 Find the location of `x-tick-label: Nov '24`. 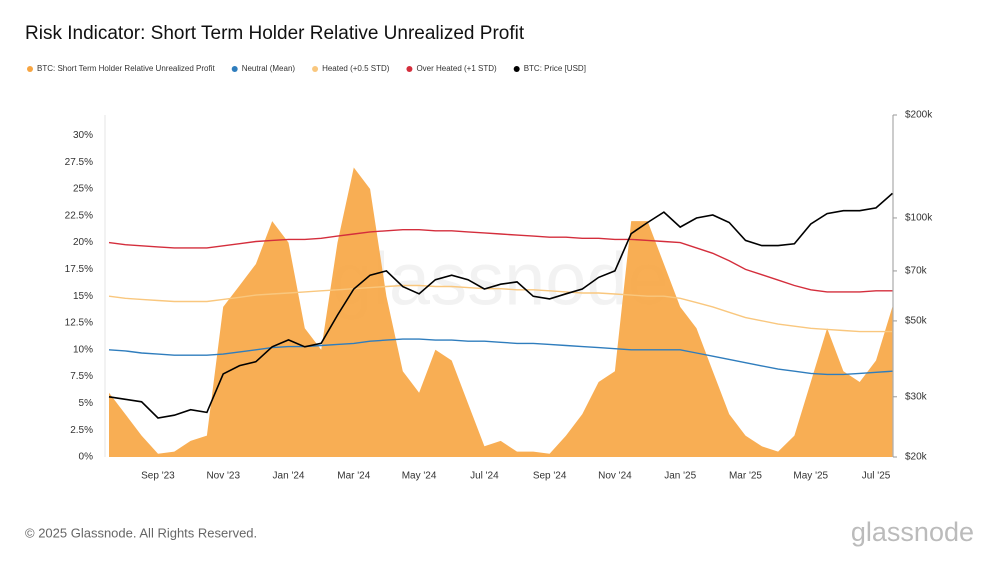

x-tick-label: Nov '24 is located at coordinates (615, 476).